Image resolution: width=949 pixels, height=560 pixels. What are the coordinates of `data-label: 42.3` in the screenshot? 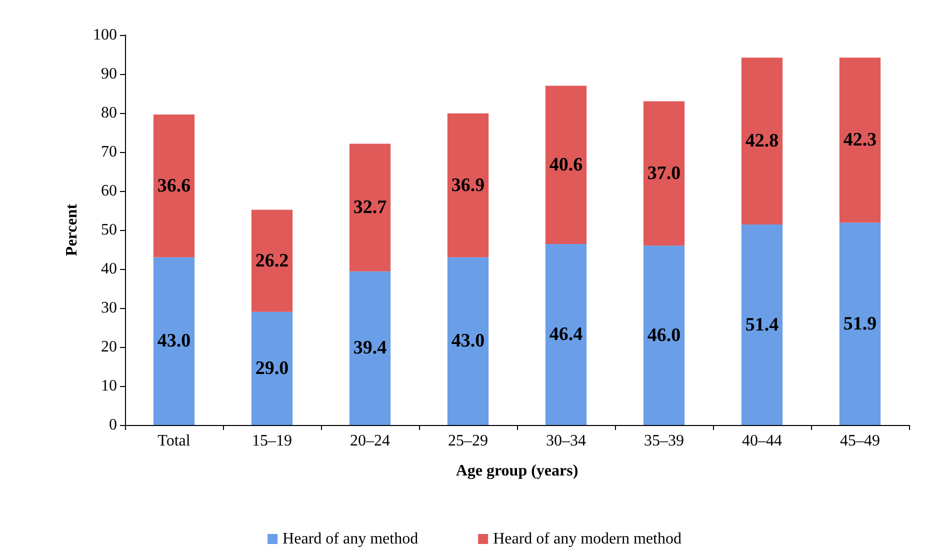 It's located at (860, 140).